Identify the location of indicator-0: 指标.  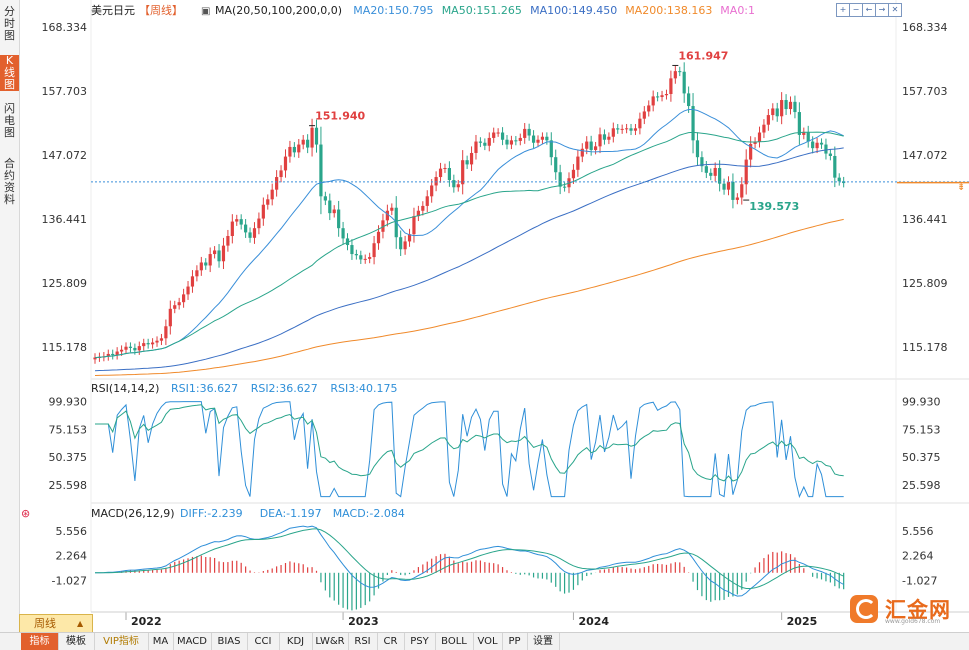
(40, 641).